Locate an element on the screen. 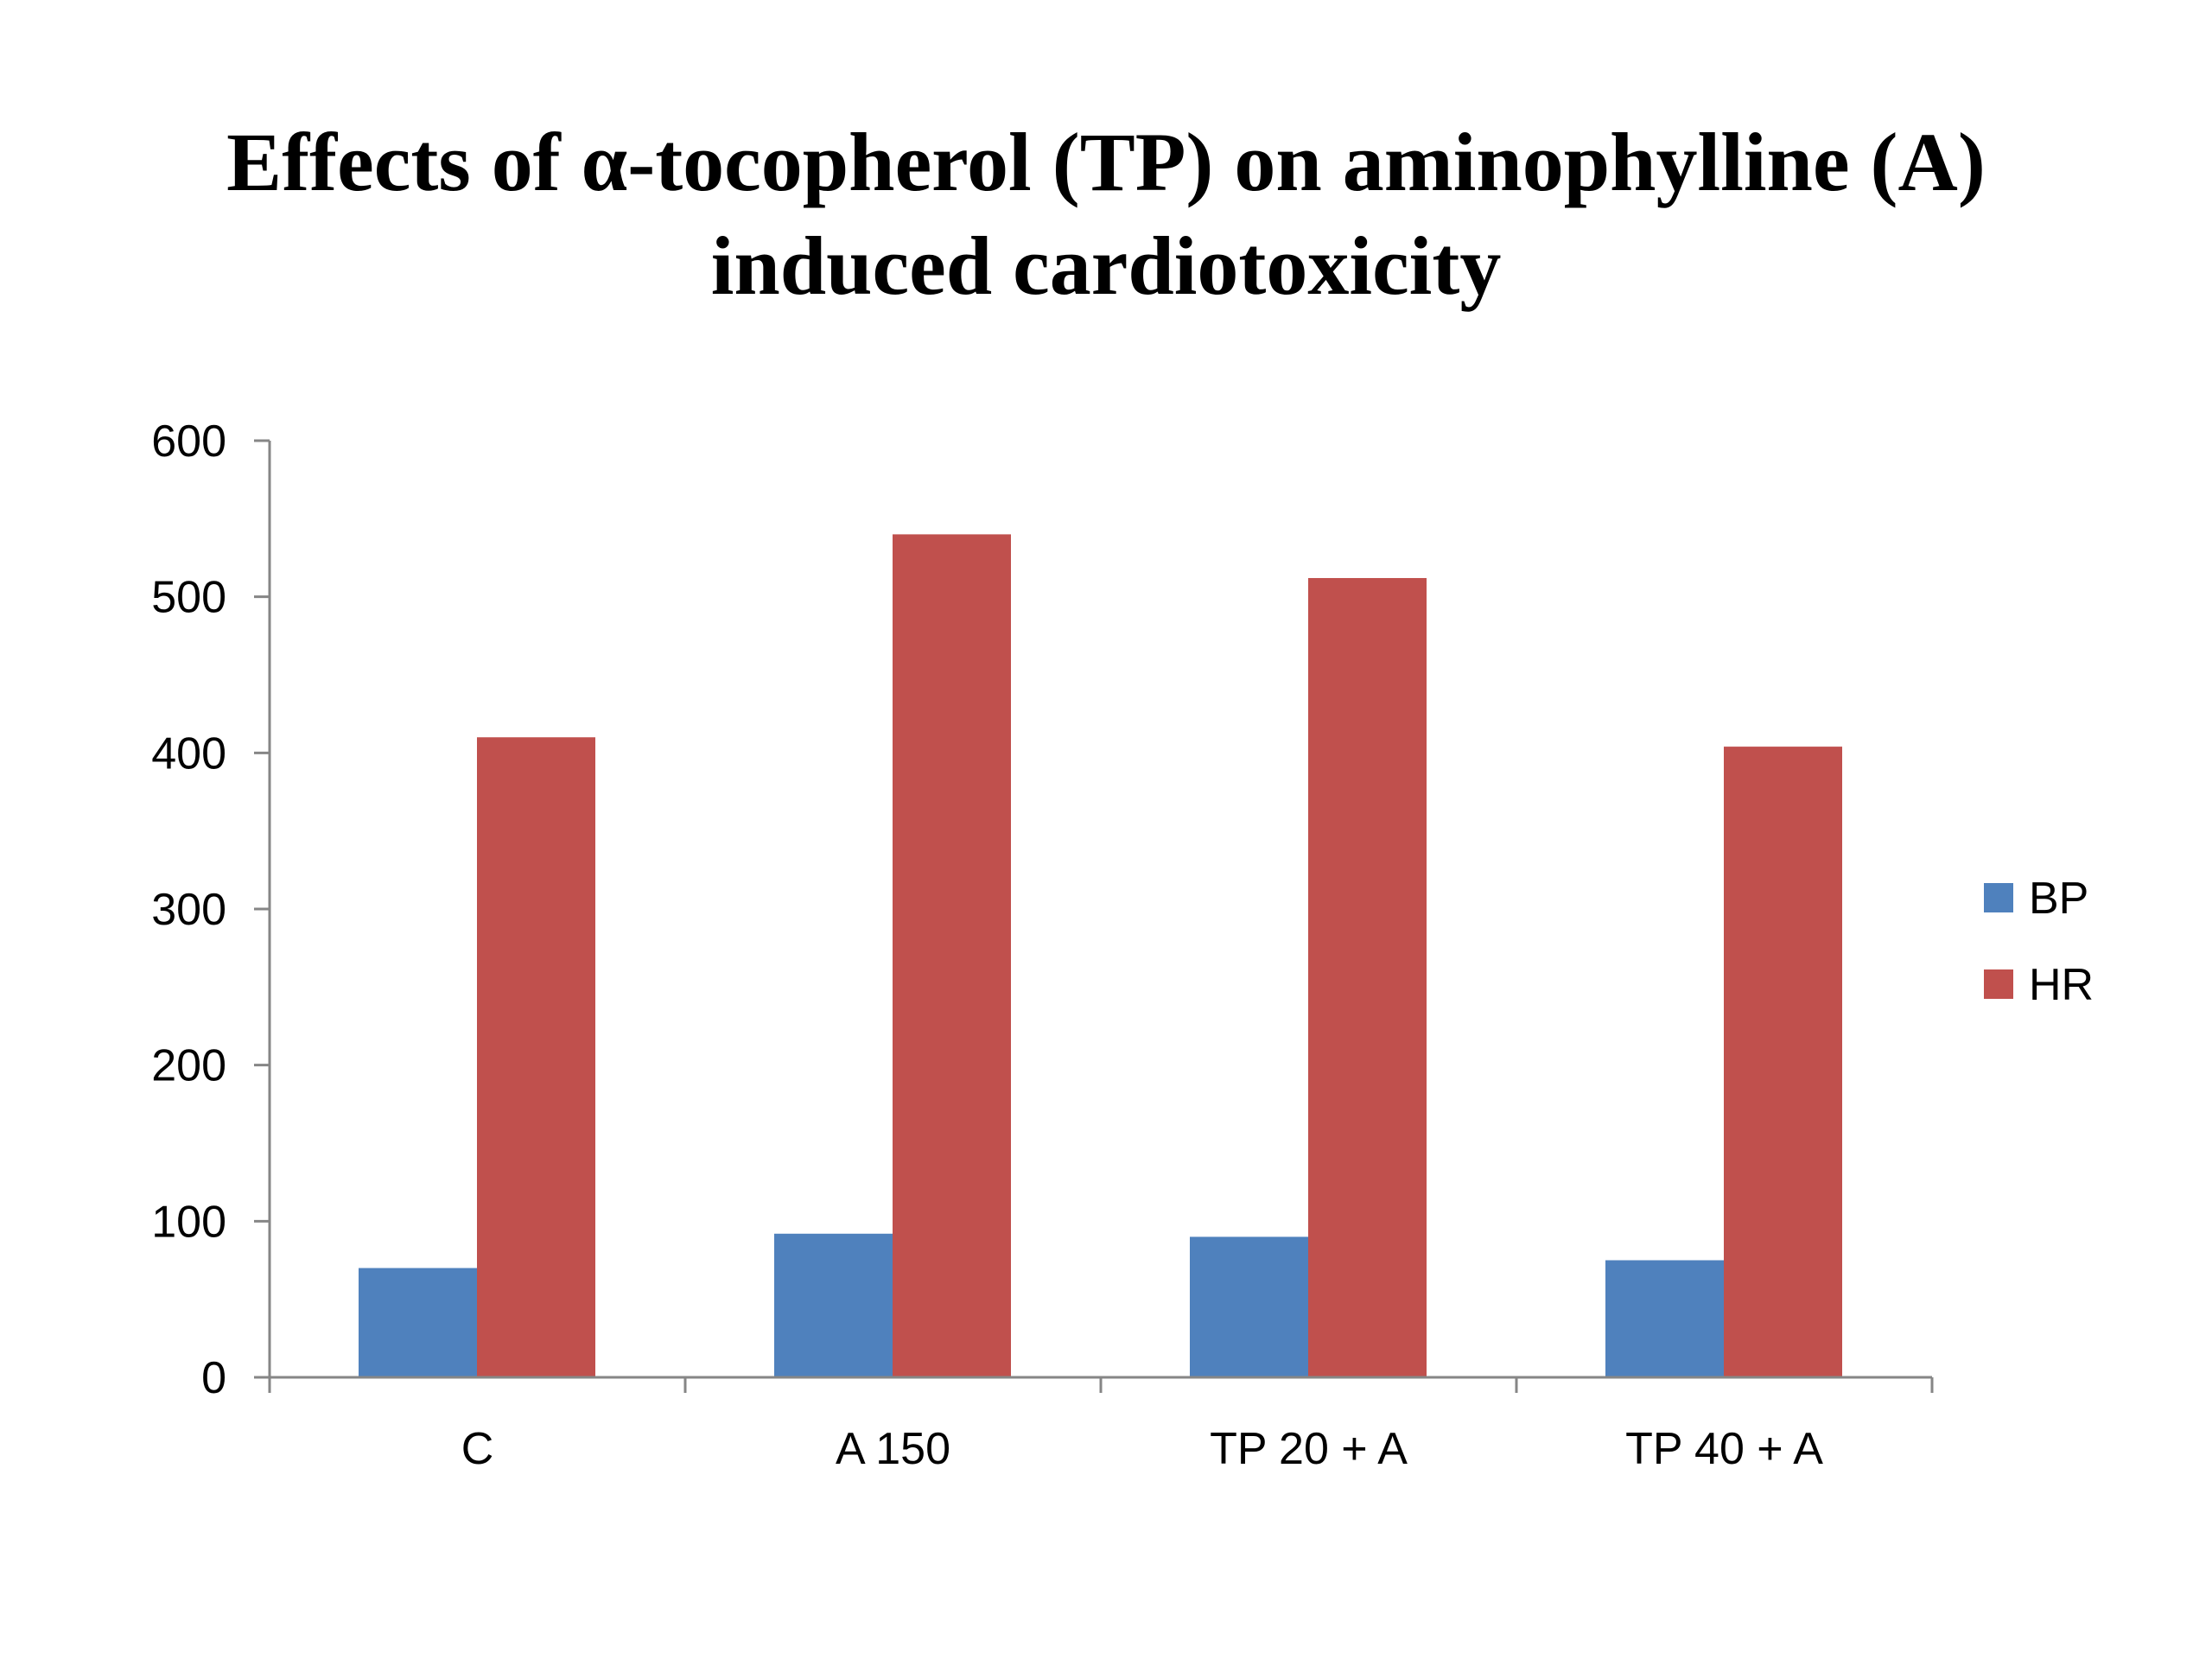 Image resolution: width=2212 pixels, height=1659 pixels. x-tick-label-2: TP 20 + A is located at coordinates (1309, 1449).